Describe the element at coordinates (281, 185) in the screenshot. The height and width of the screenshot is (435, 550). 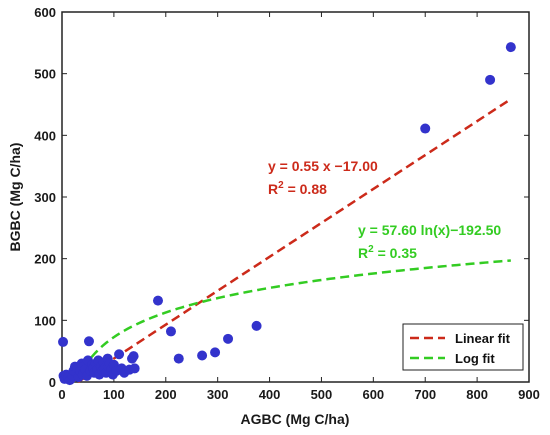
I see `linear-r2-sup: 2` at that location.